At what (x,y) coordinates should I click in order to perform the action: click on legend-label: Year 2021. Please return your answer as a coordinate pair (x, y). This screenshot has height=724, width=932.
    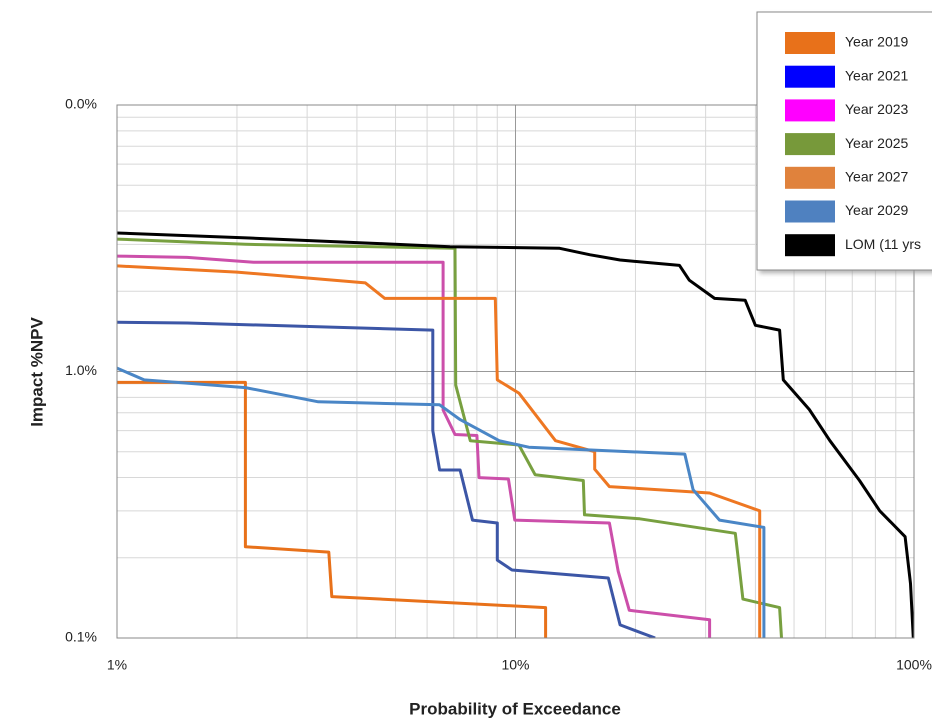
    Looking at the image, I should click on (877, 75).